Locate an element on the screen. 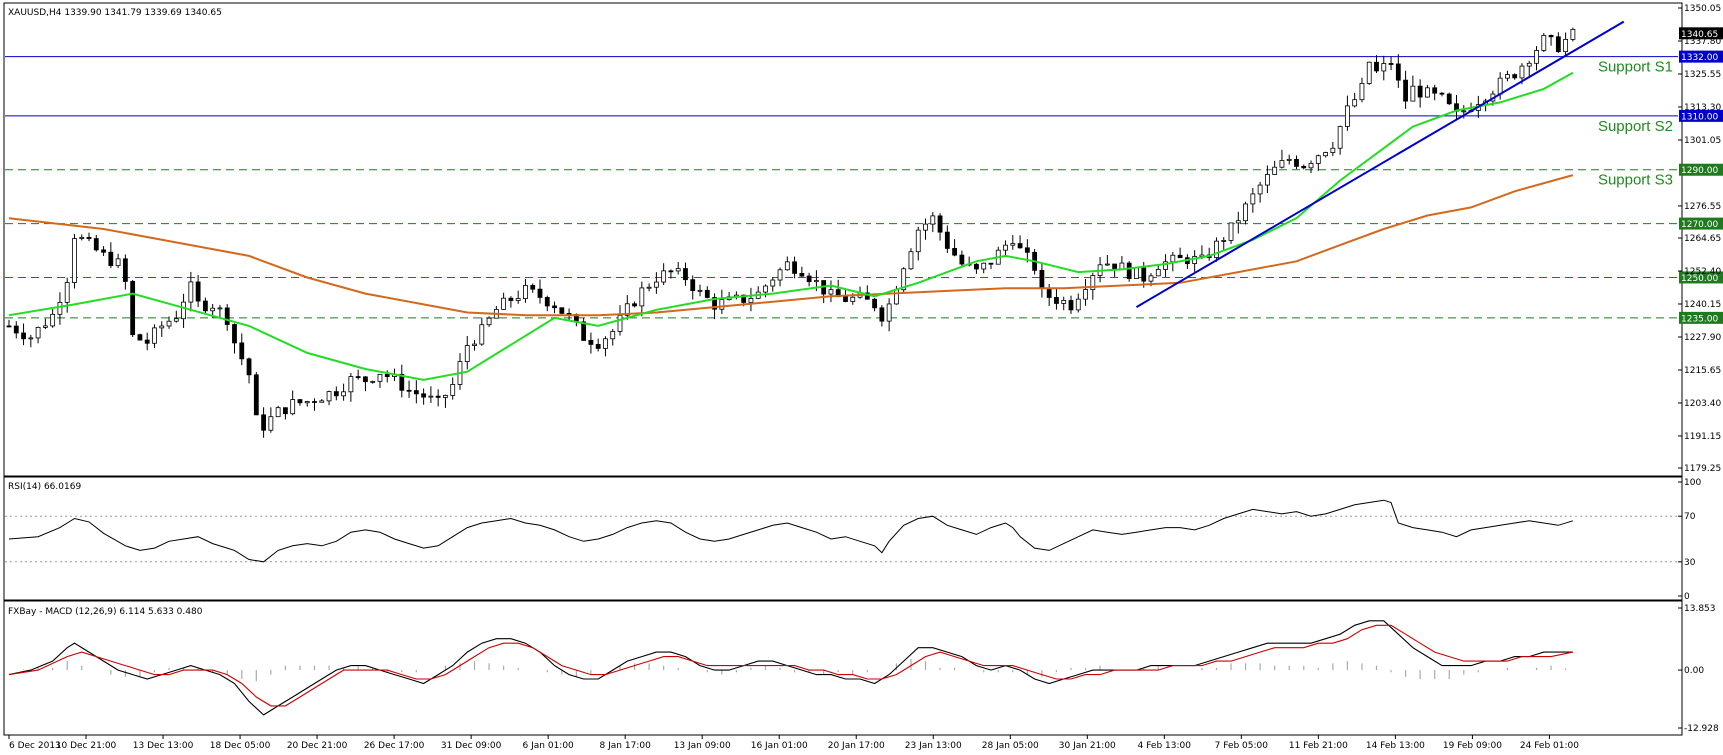  price-tick-label: 1215.65 is located at coordinates (1702, 371).